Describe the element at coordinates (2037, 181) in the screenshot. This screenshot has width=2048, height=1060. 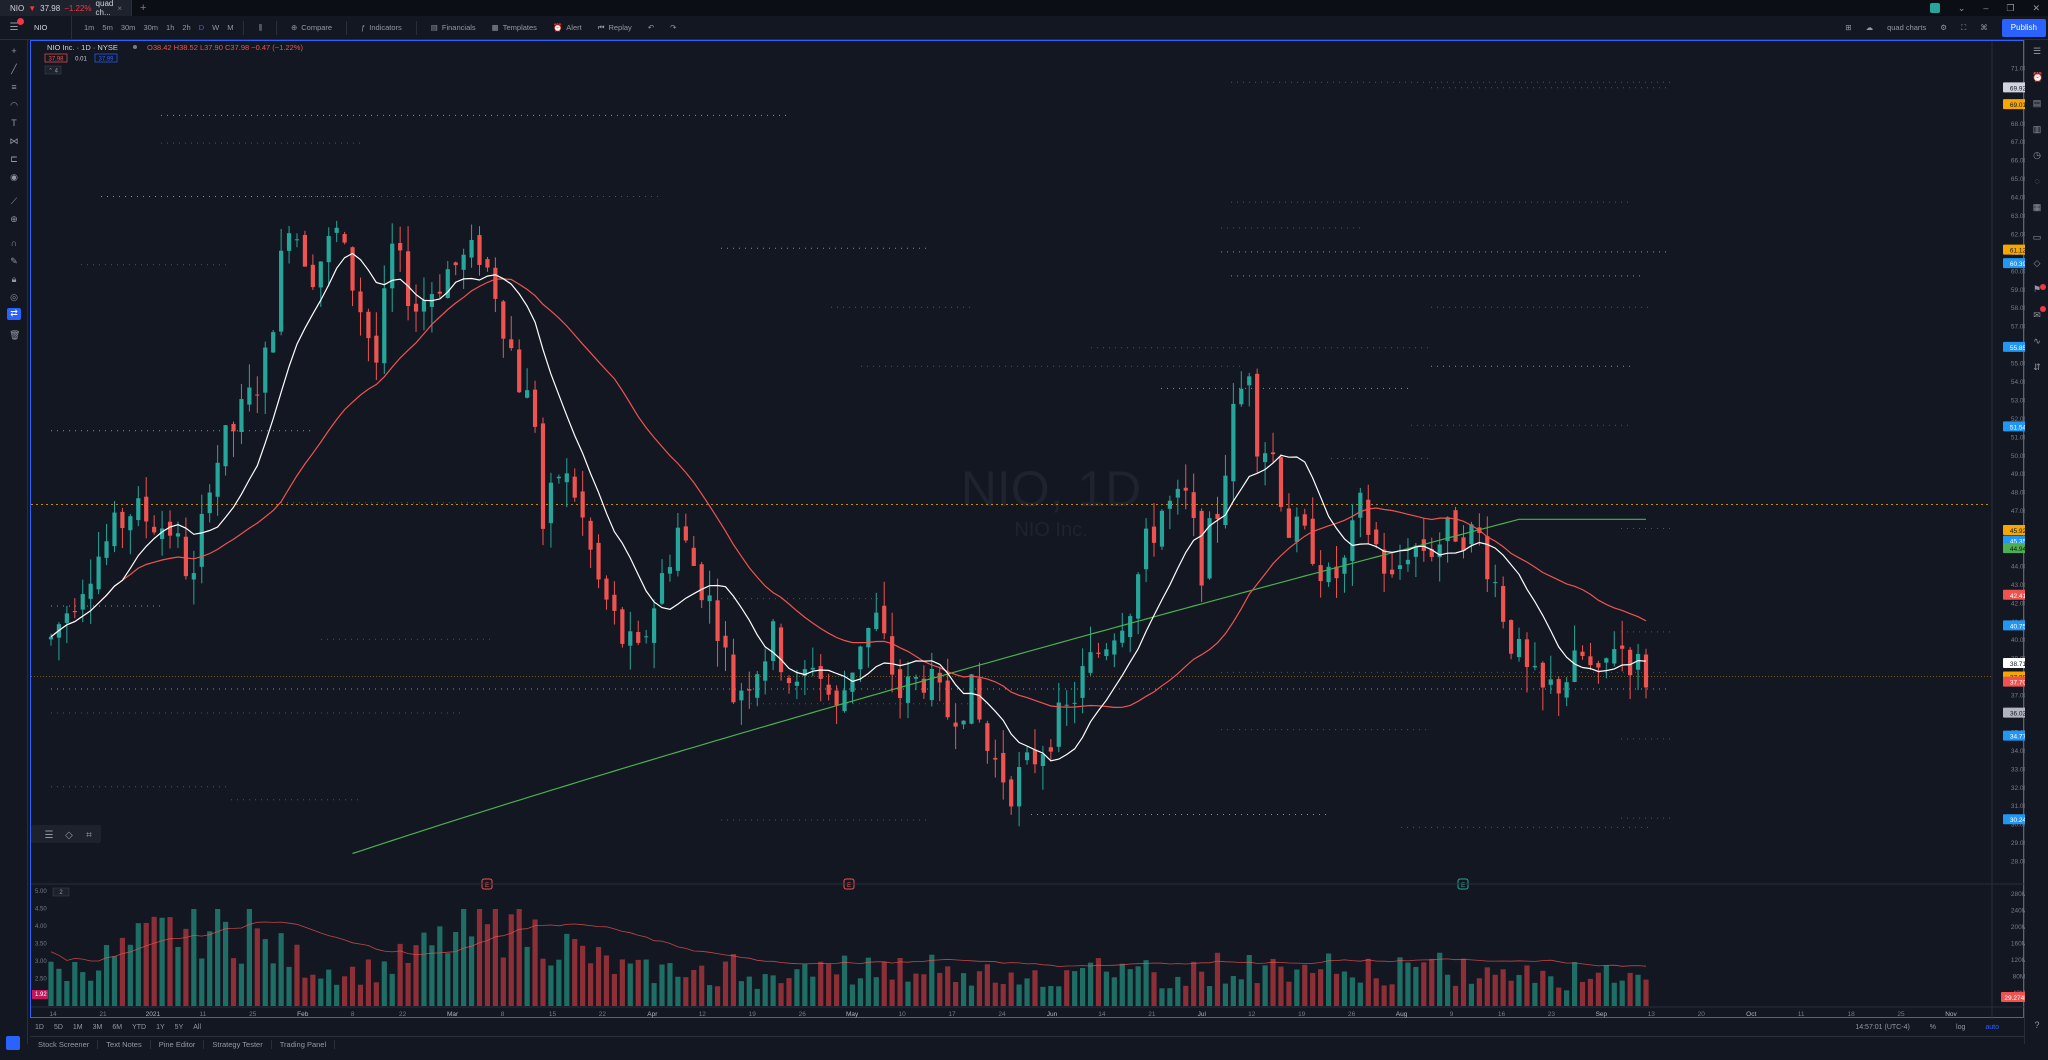
I see `ideas-icon: ◌` at that location.